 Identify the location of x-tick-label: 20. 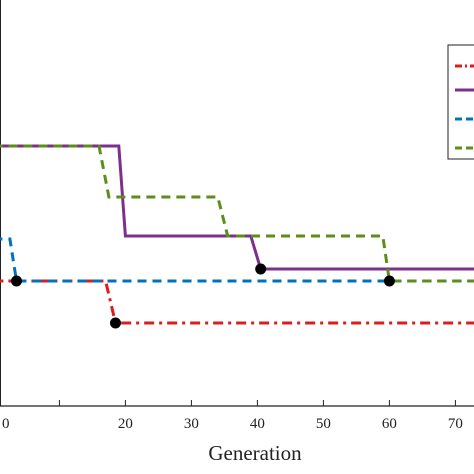
(125, 424).